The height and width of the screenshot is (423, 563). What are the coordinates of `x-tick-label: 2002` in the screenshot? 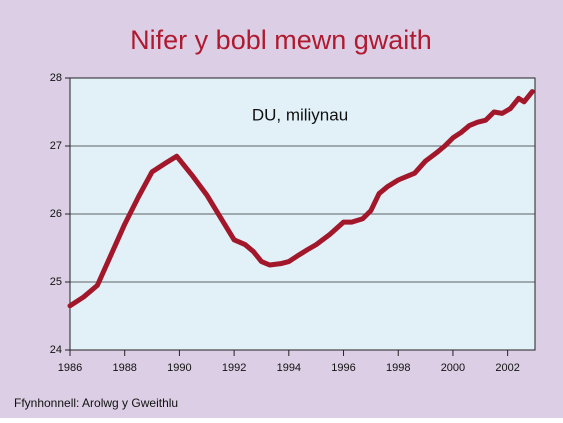 It's located at (507, 368).